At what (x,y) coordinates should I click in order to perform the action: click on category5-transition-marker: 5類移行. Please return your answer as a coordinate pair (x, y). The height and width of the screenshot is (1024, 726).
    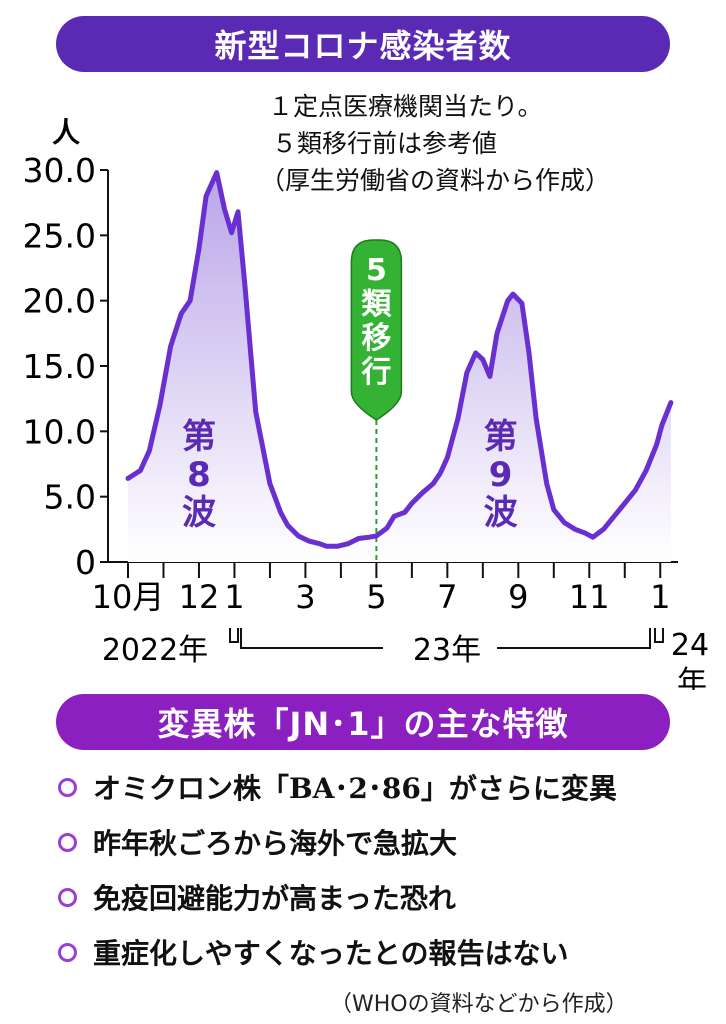
    Looking at the image, I should click on (376, 330).